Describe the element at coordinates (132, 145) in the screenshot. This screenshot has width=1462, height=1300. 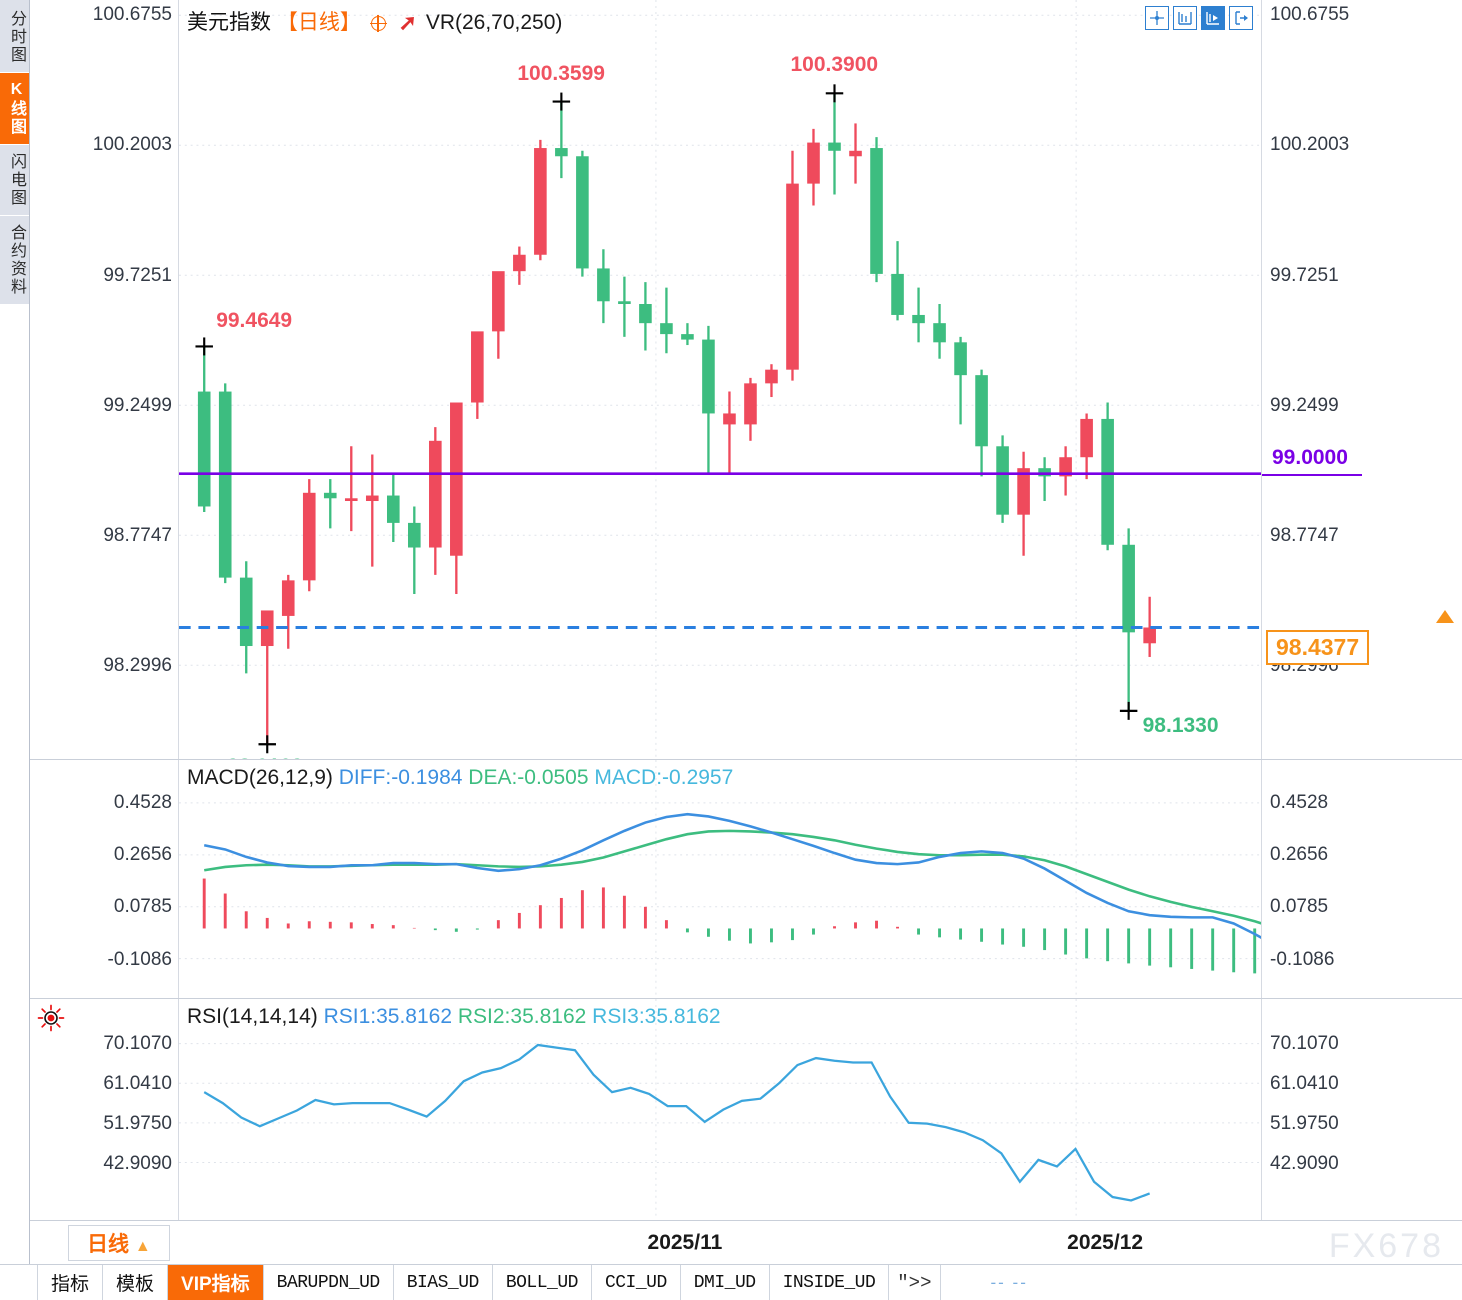
I see `price-tick-left-1: 100.2003` at that location.